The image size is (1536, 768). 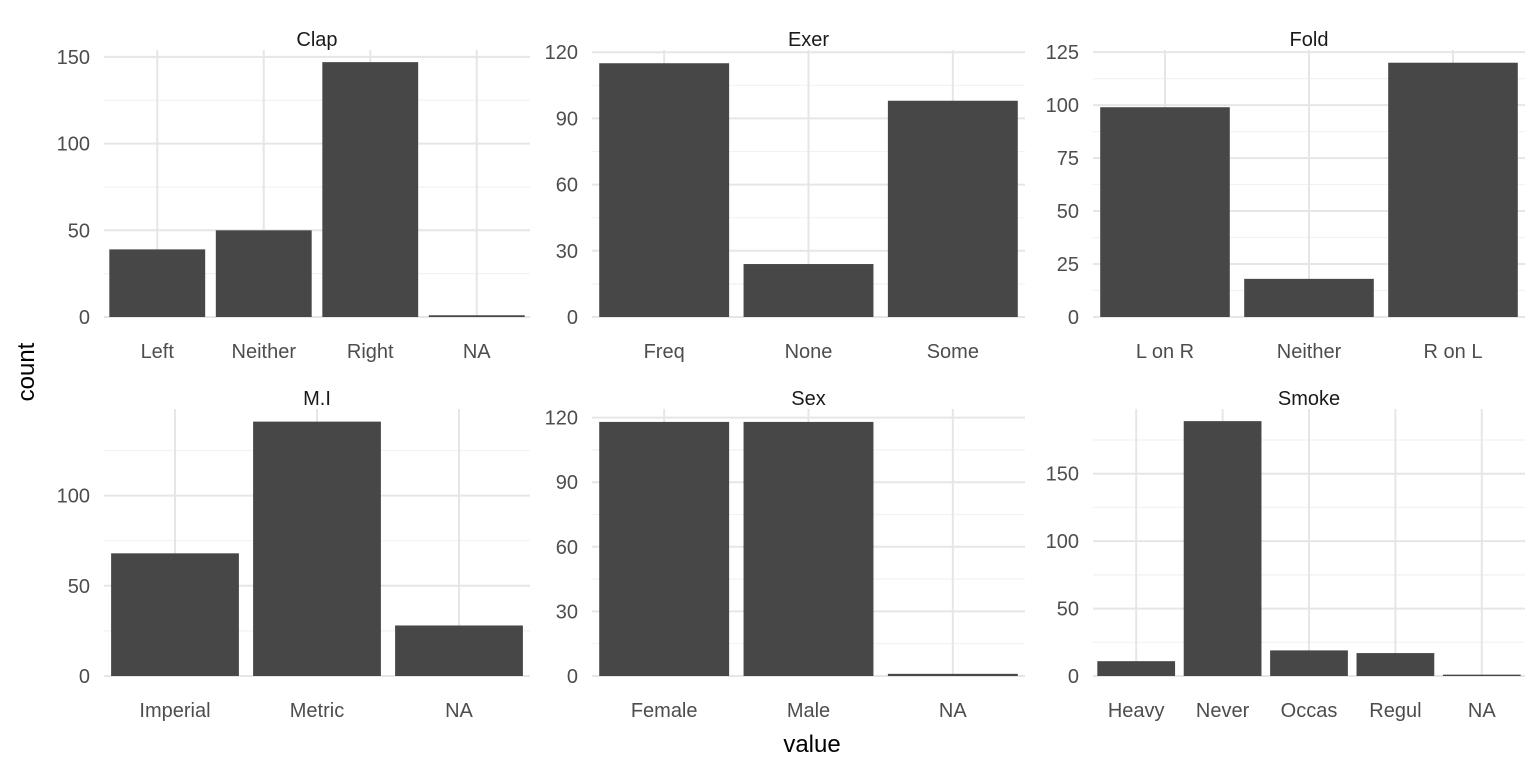 I want to click on facet-title: Sex, so click(x=808, y=399).